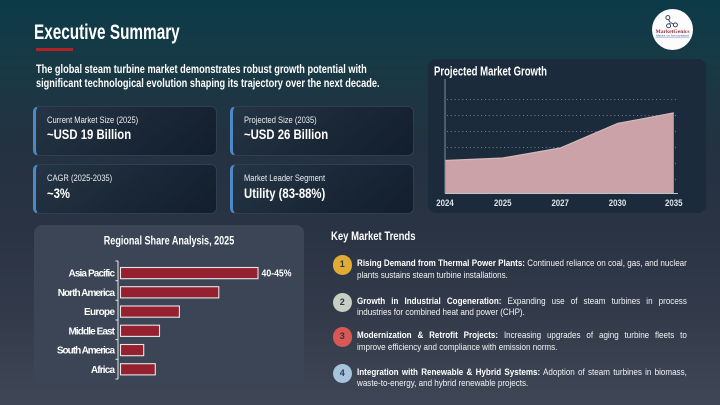 The image size is (720, 405). Describe the element at coordinates (92, 274) in the screenshot. I see `svg-text: Asia Pacific` at that location.